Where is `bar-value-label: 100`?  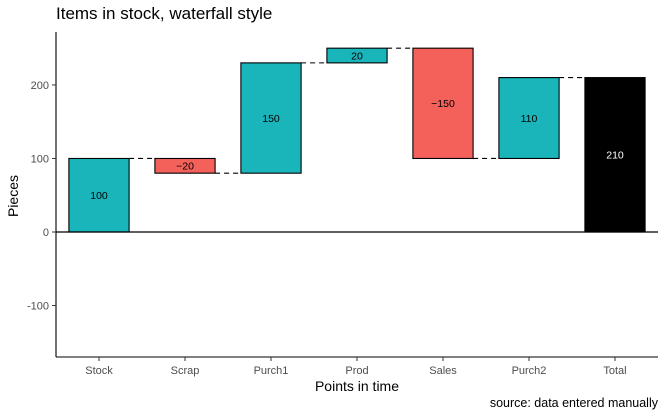
bar-value-label: 100 is located at coordinates (99, 196).